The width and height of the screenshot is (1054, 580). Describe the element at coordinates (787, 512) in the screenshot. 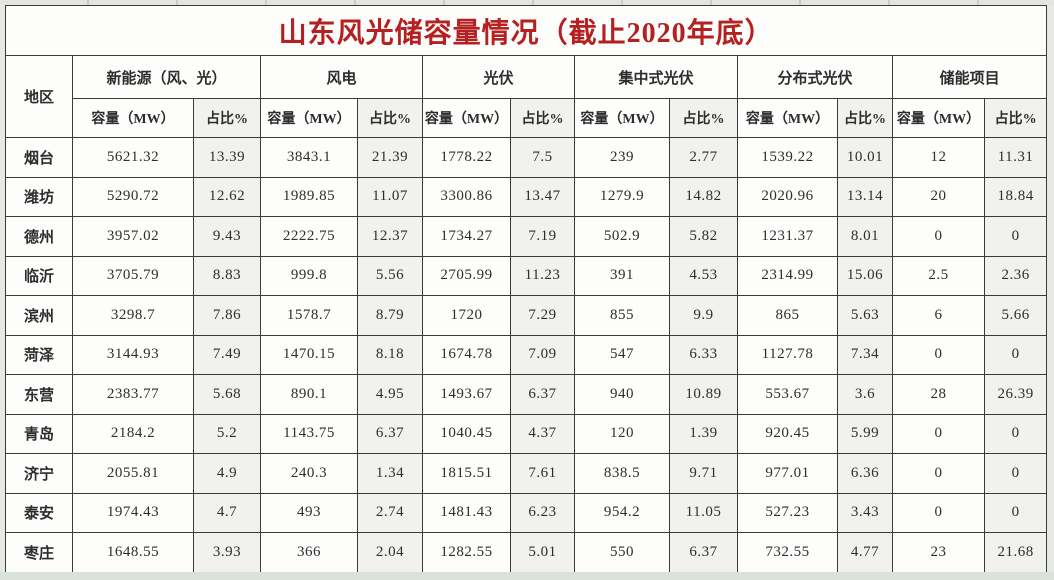

I see `capacity-cell: 527.23` at that location.